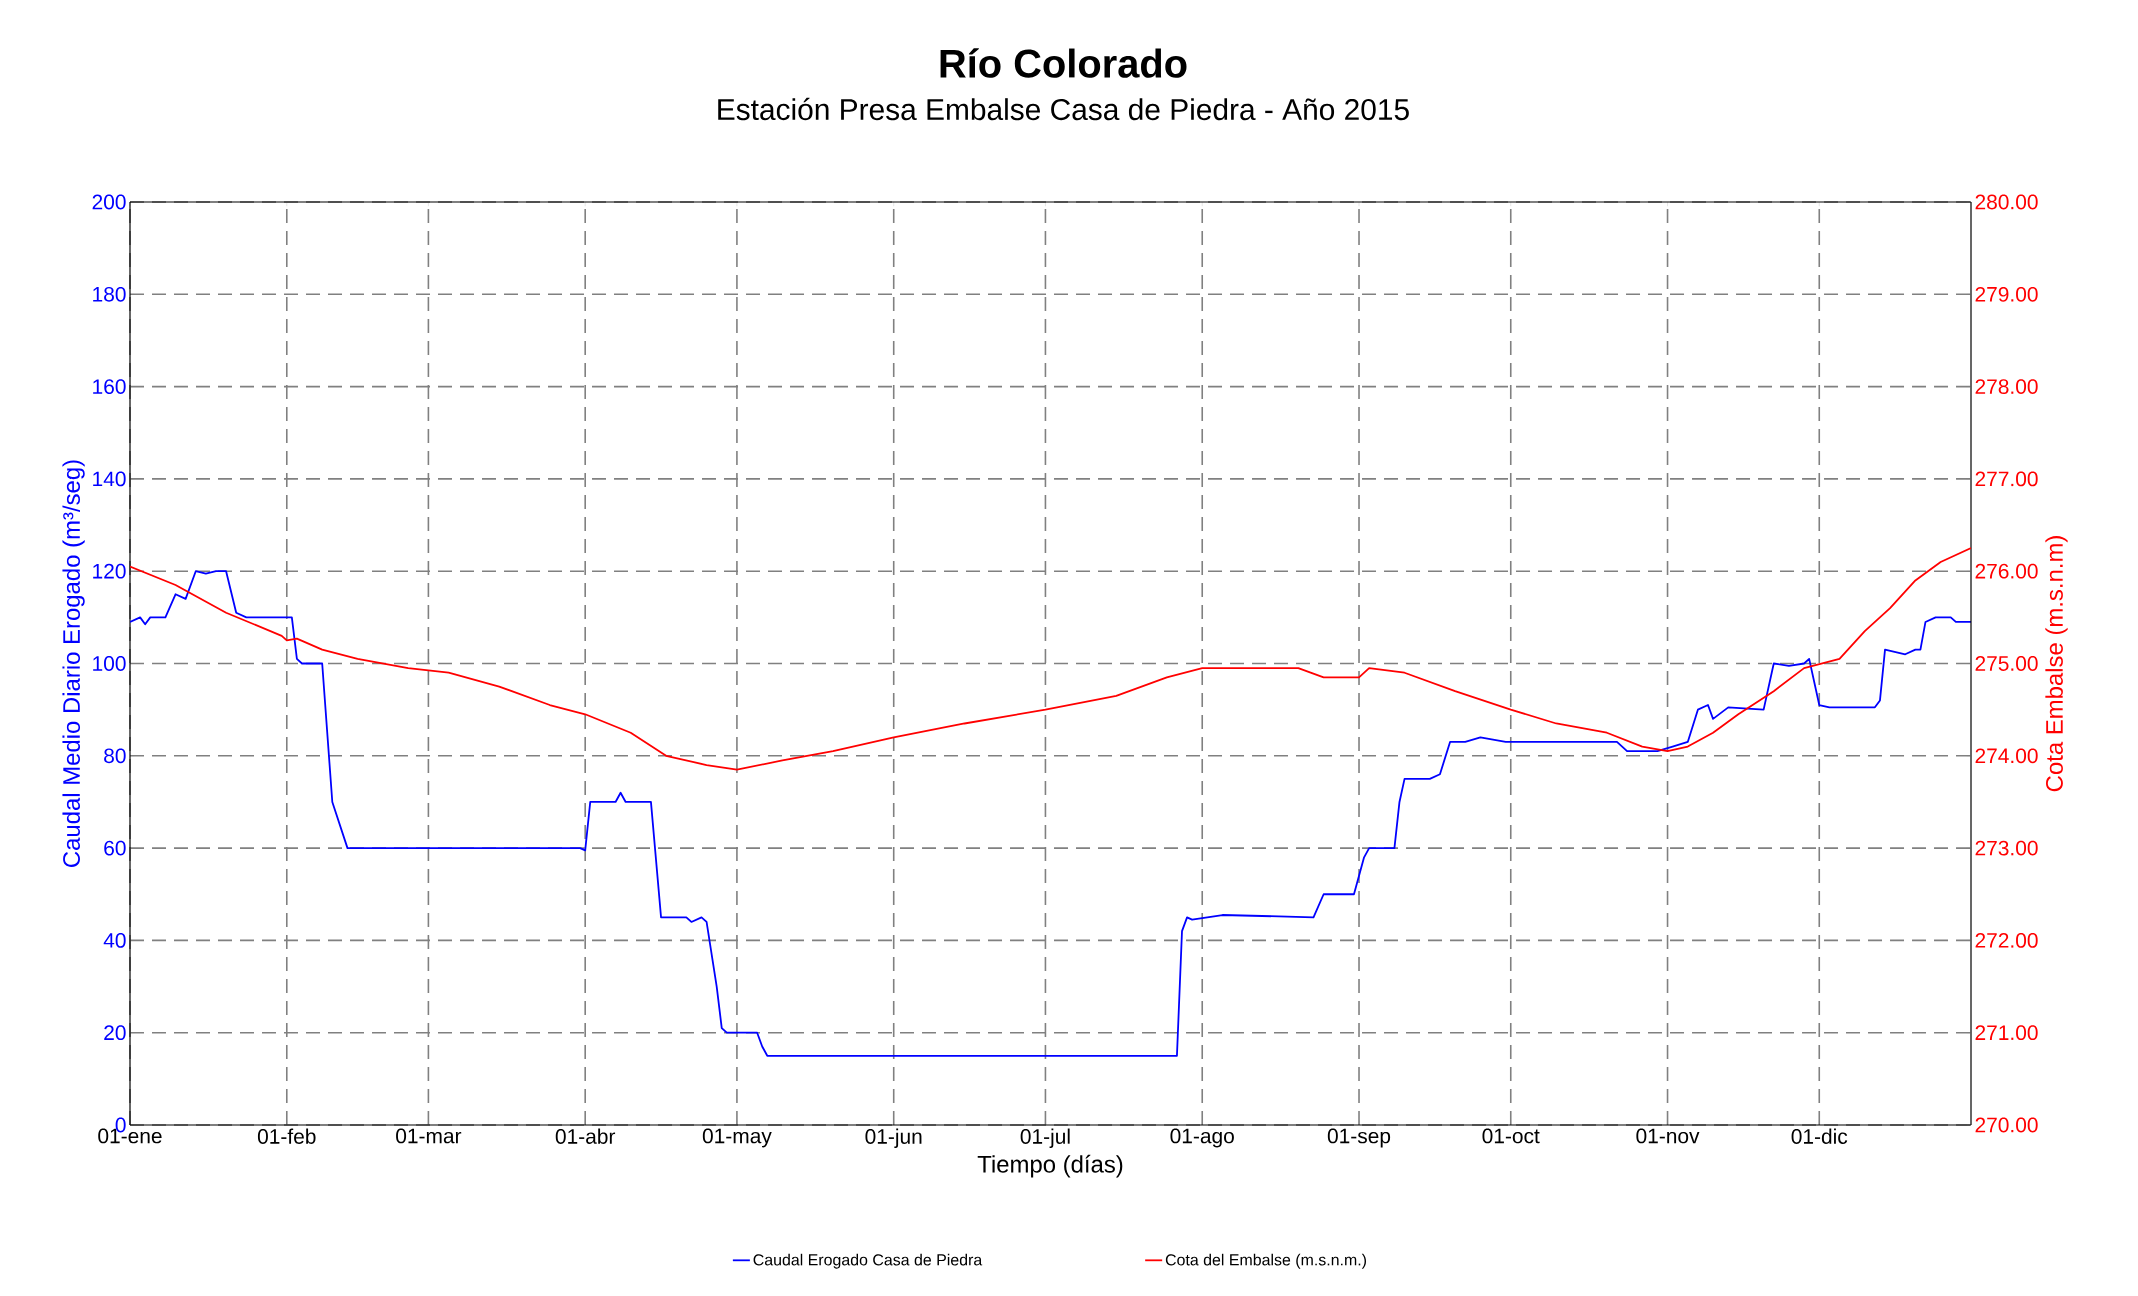  I want to click on y-tick-label: 20, so click(115, 1033).